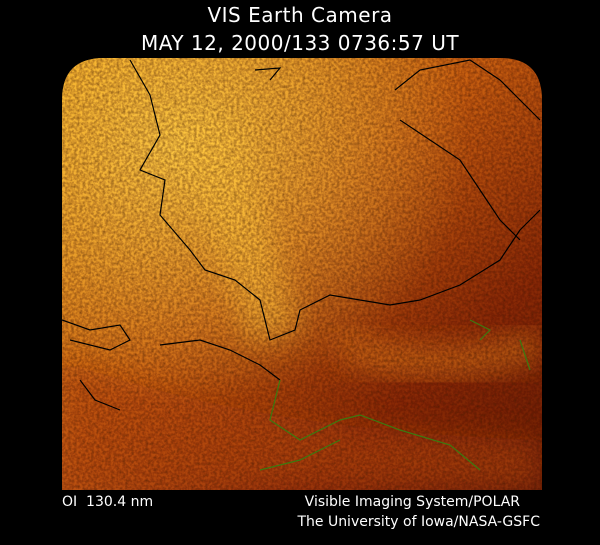  I want to click on filter-label: OI 130.4 nm, so click(107, 502).